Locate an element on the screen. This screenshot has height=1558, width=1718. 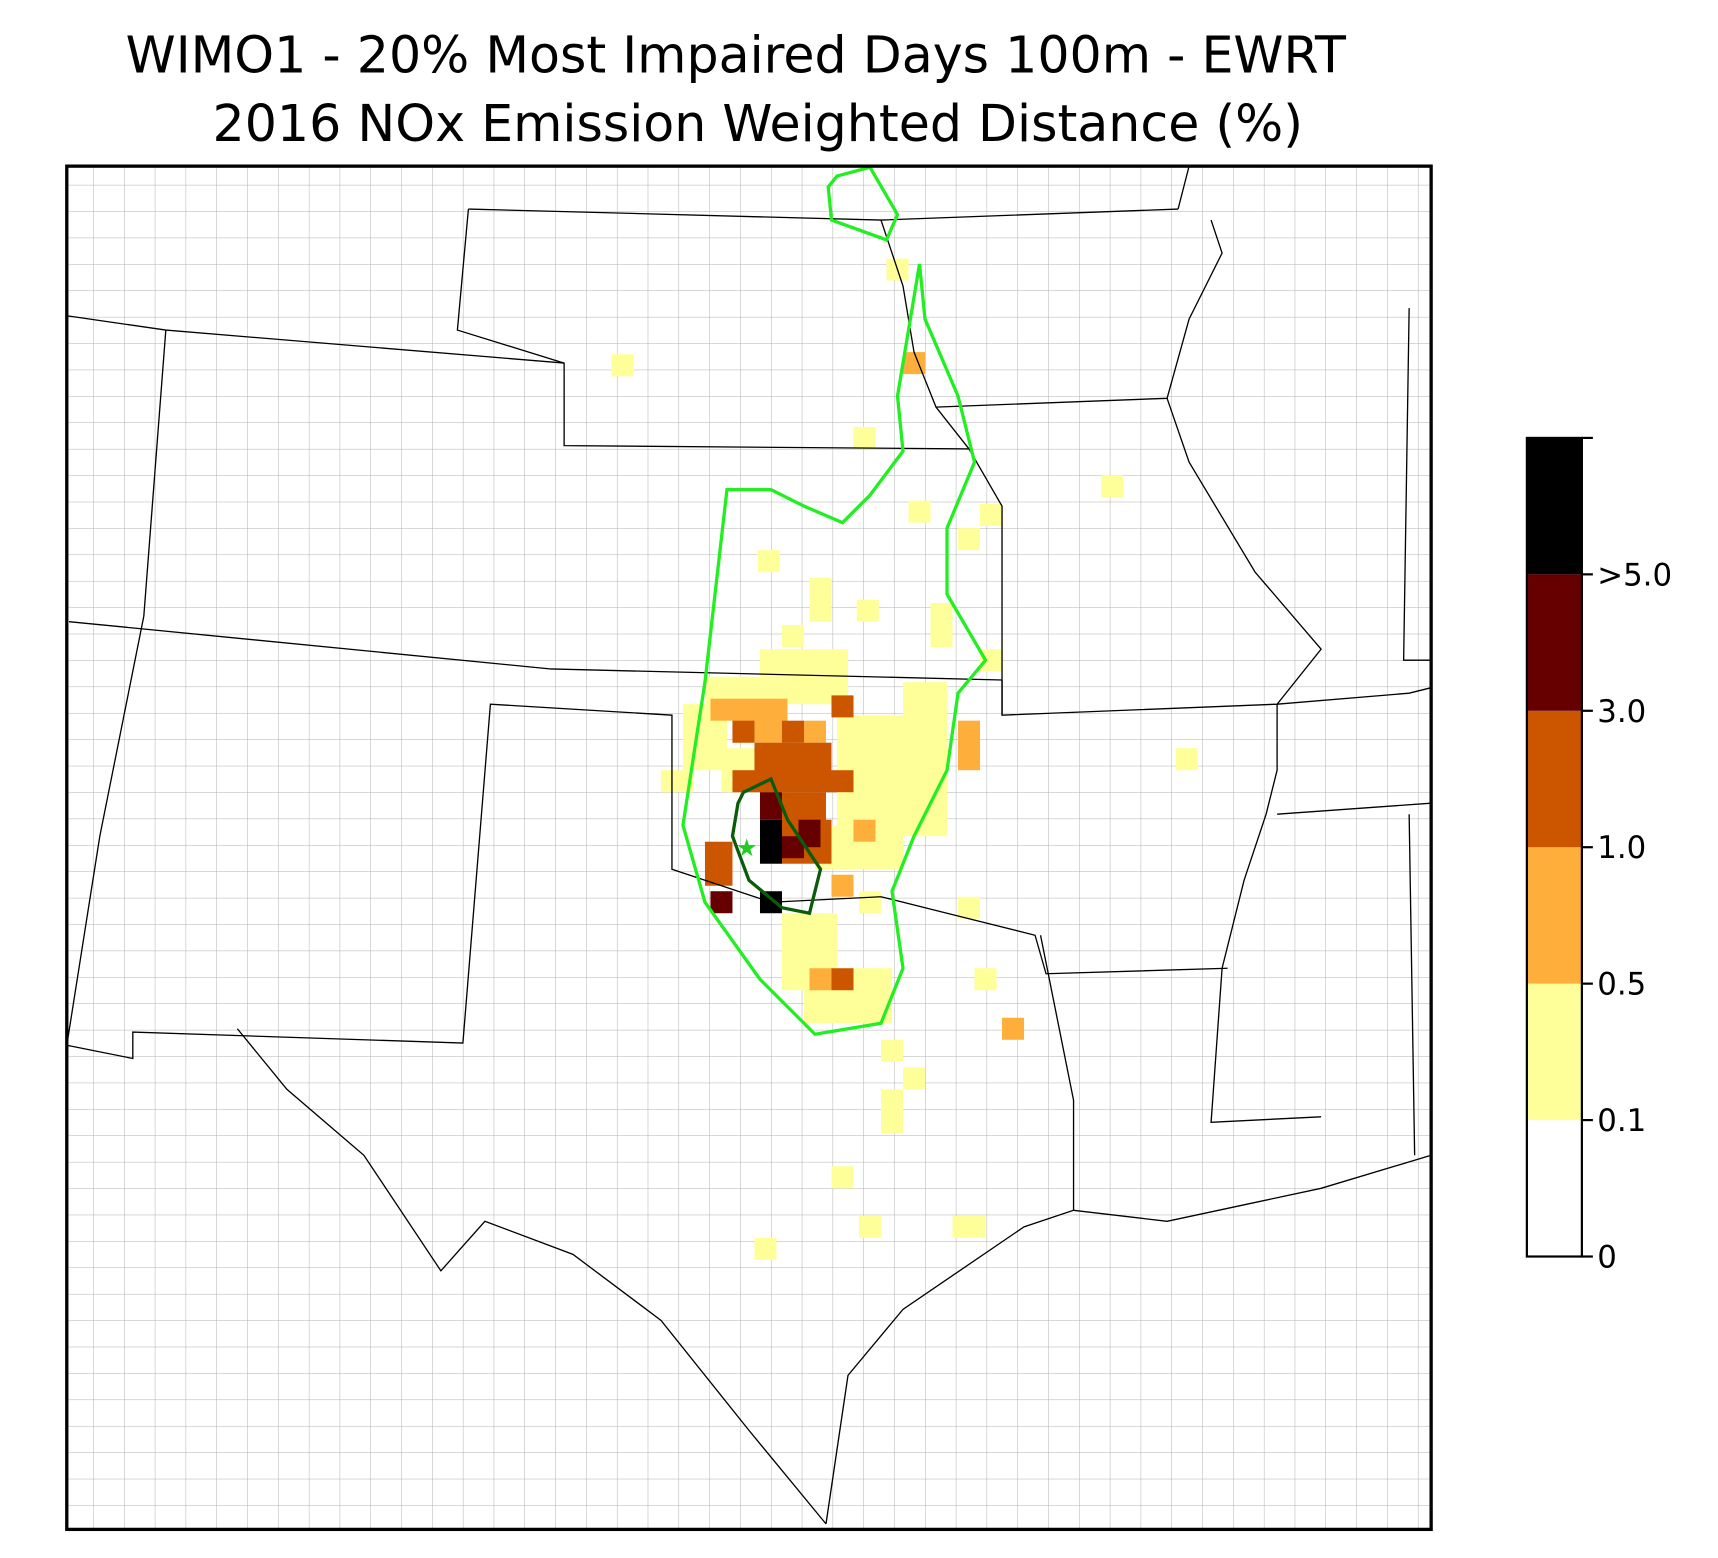
site-marker: ★ is located at coordinates (747, 848).